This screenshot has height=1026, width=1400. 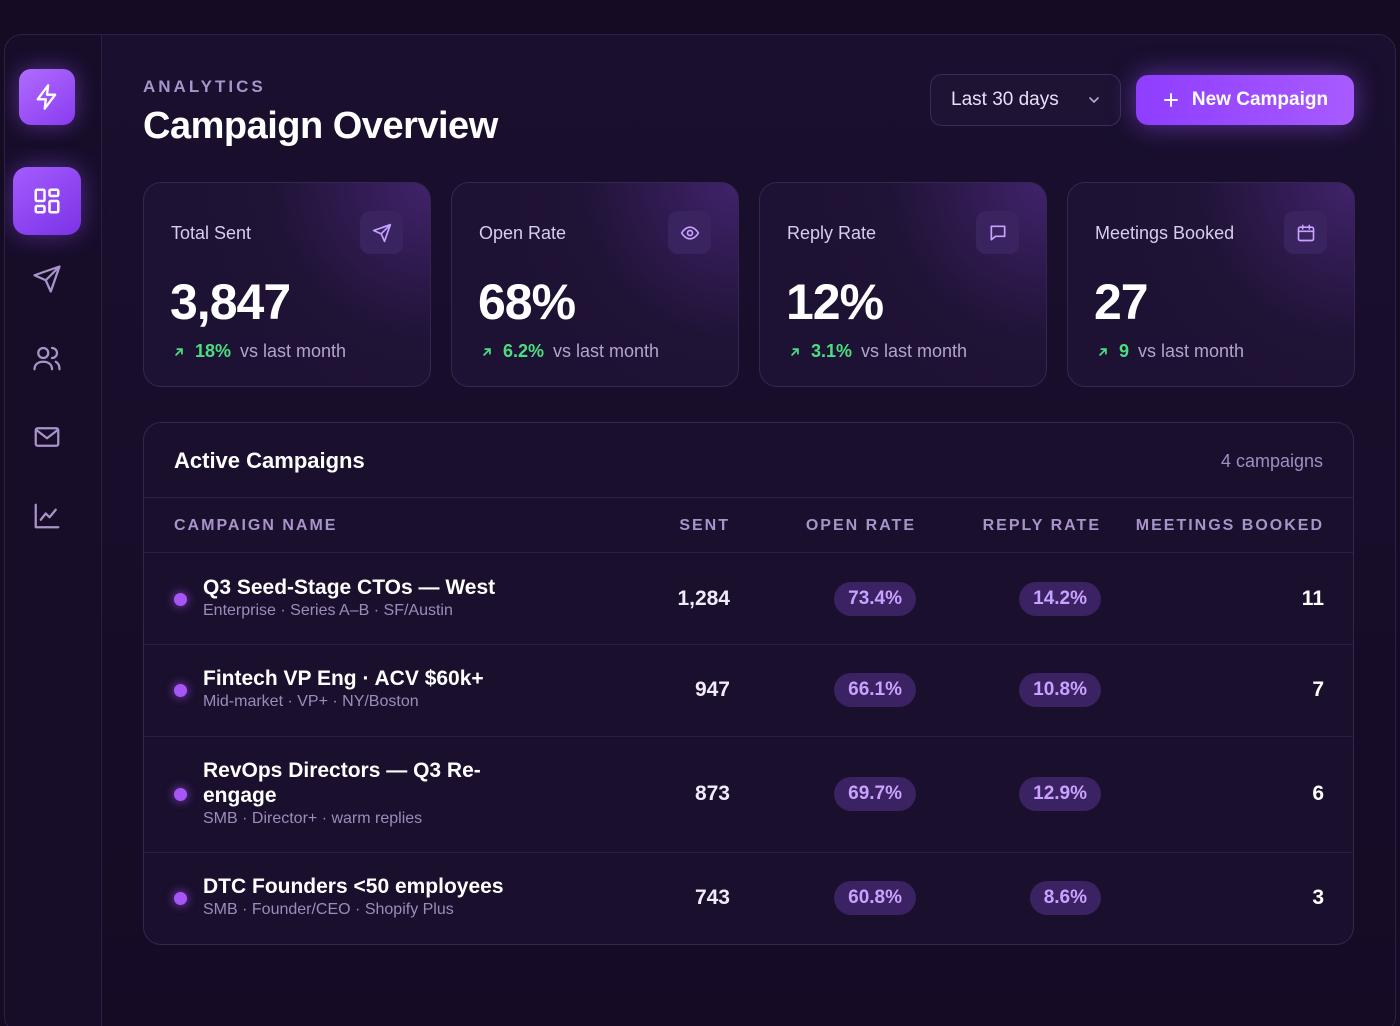 What do you see at coordinates (835, 302) in the screenshot?
I see `stat-value: 12%` at bounding box center [835, 302].